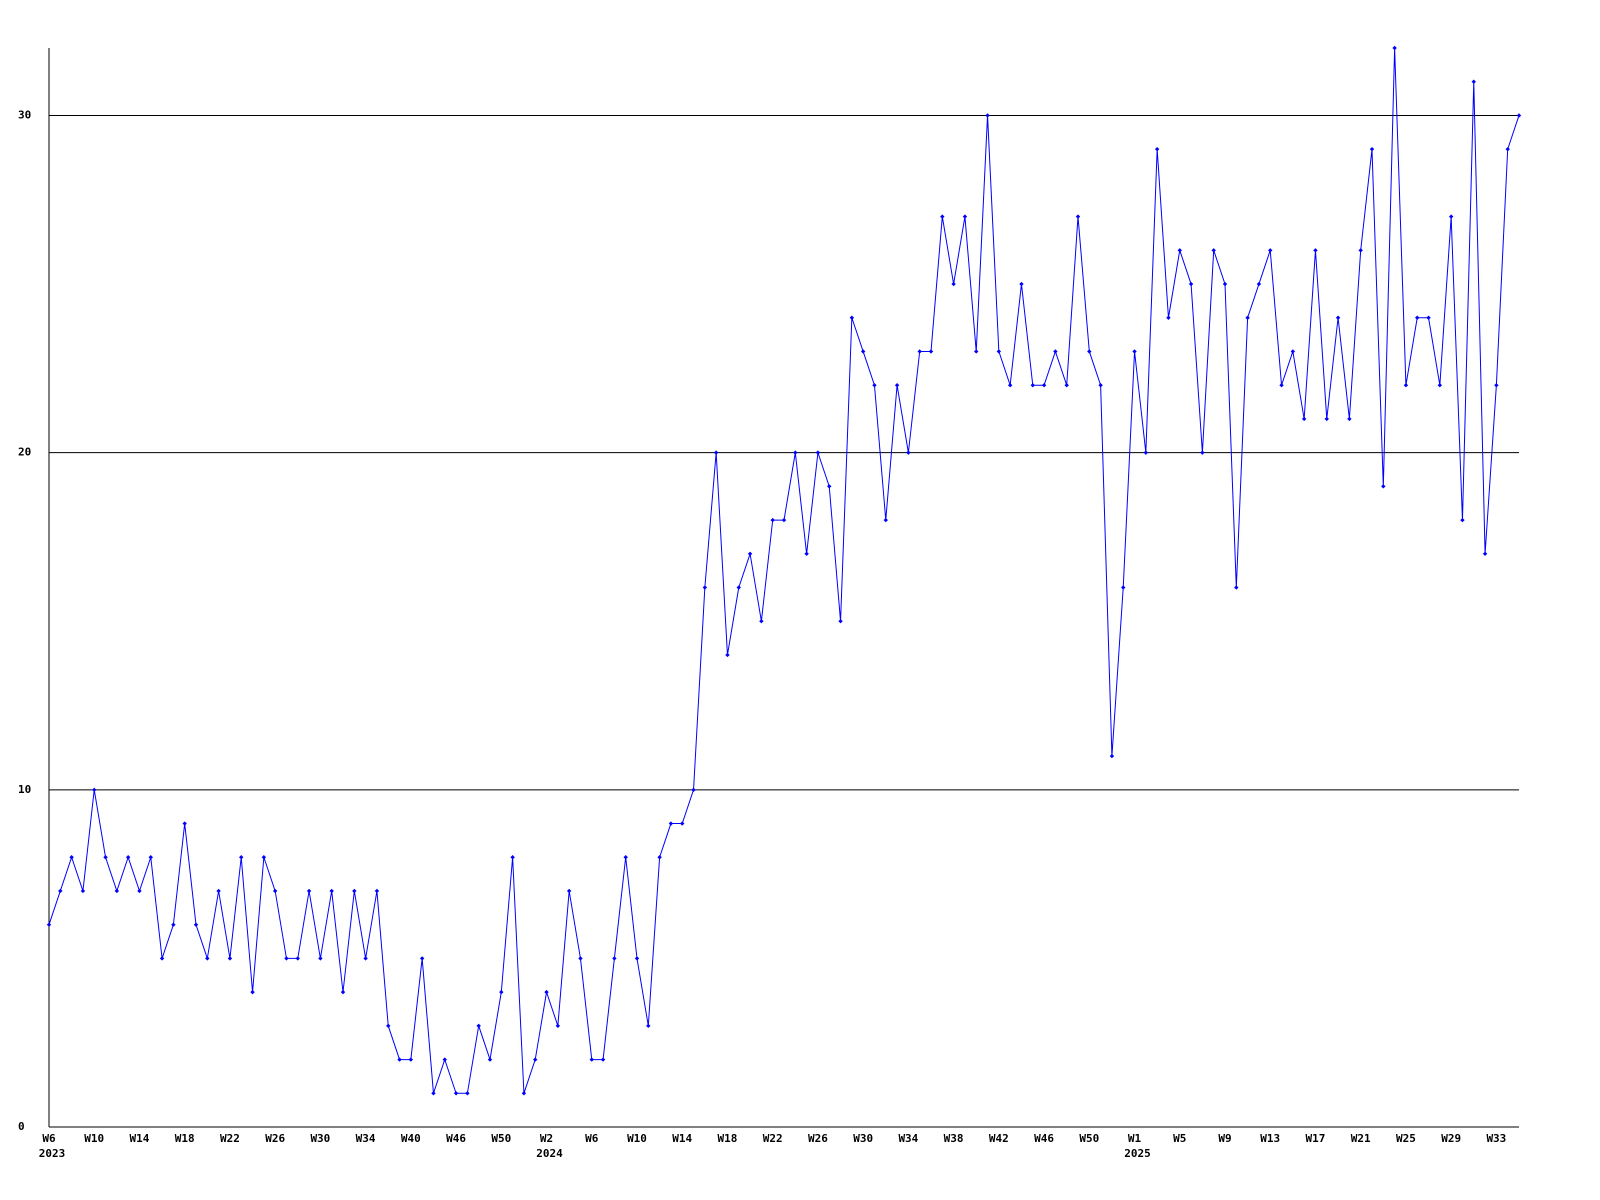 Image resolution: width=1600 pixels, height=1200 pixels. What do you see at coordinates (24, 789) in the screenshot?
I see `y-tick-label: 10` at bounding box center [24, 789].